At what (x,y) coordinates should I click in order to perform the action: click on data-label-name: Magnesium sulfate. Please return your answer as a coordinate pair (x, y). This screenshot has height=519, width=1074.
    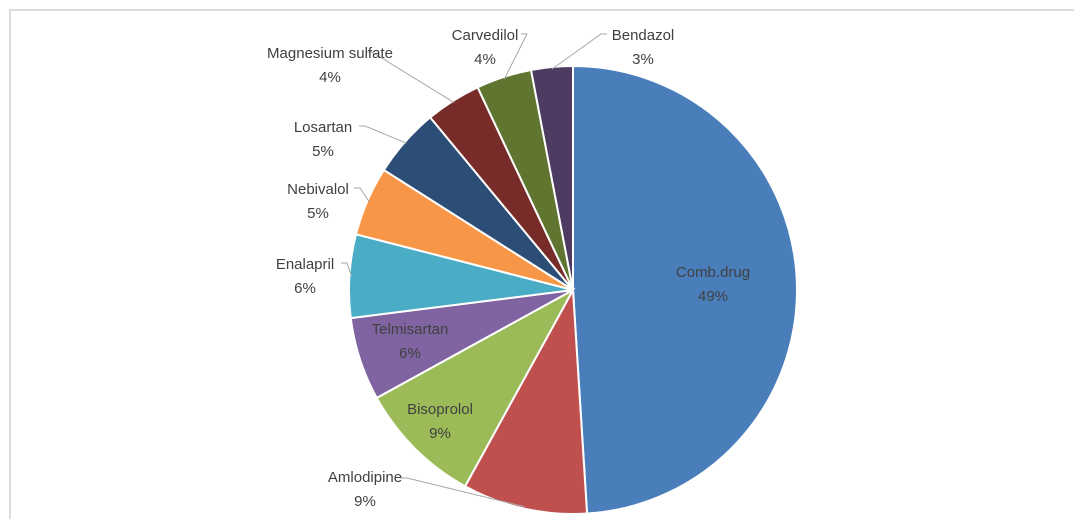
    Looking at the image, I should click on (330, 53).